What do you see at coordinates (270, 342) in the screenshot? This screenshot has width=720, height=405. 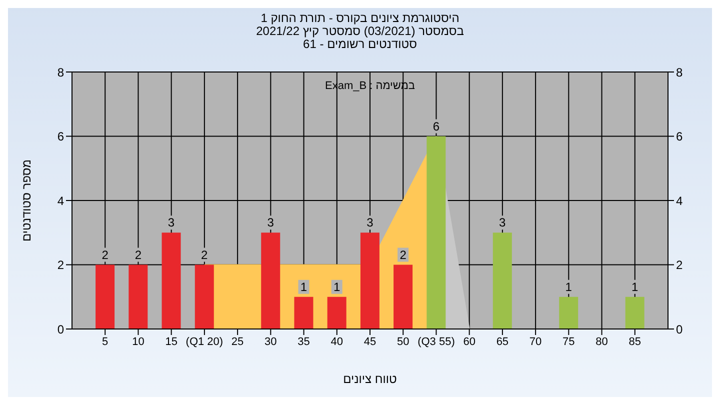 I see `x-tick-label: 30` at bounding box center [270, 342].